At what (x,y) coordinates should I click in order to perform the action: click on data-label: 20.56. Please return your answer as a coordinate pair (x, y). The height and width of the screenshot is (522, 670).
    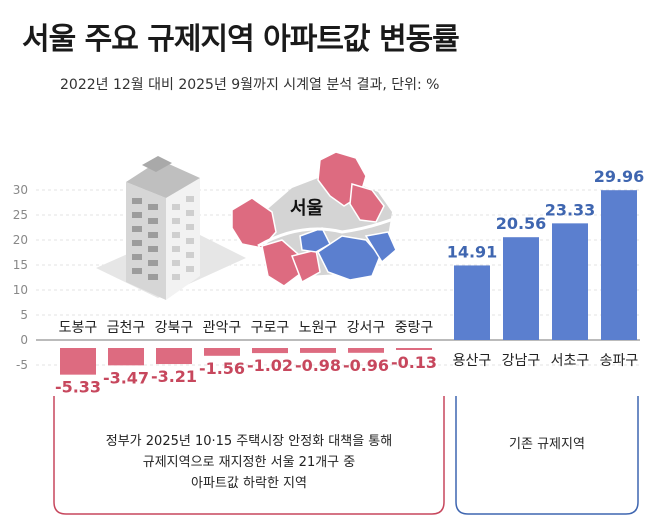
    Looking at the image, I should click on (521, 223).